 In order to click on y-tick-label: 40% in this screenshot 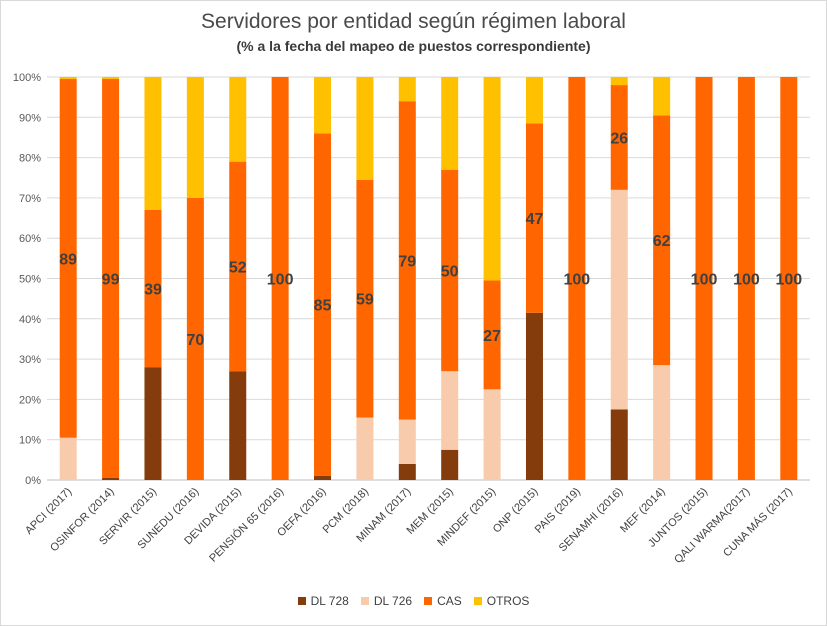, I will do `click(30, 320)`.